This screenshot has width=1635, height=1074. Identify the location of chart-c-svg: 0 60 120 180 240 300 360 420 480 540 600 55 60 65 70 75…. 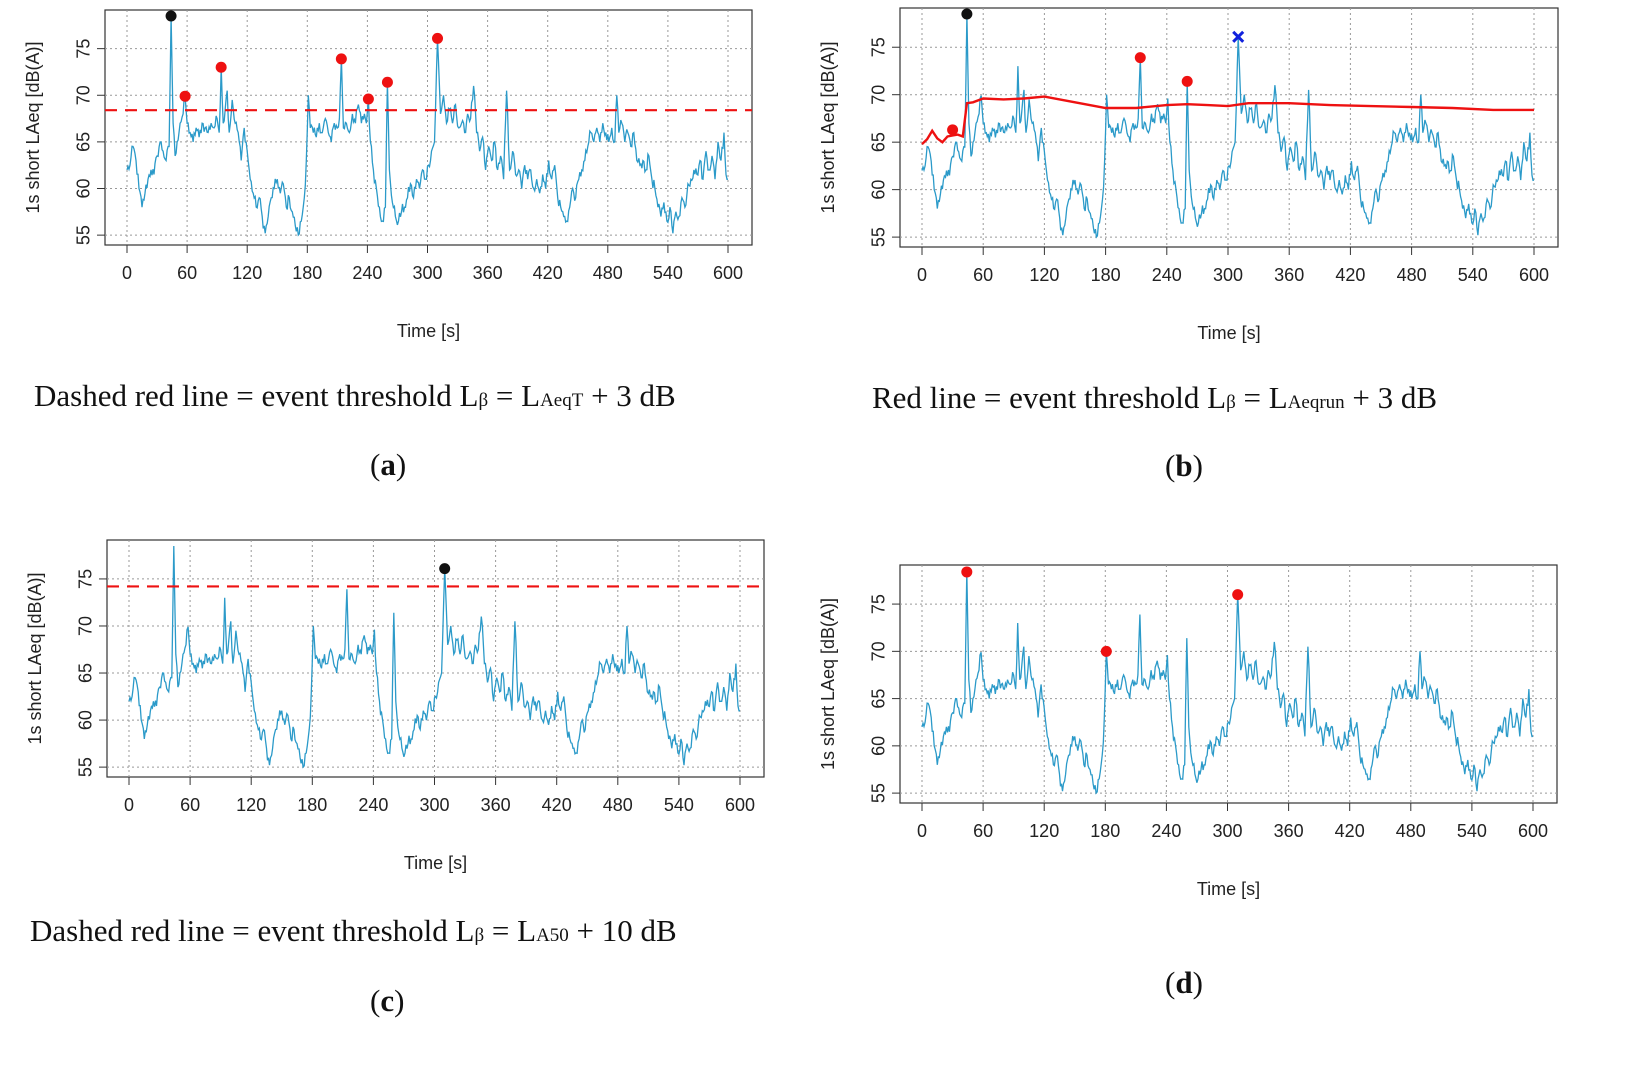
(395, 706).